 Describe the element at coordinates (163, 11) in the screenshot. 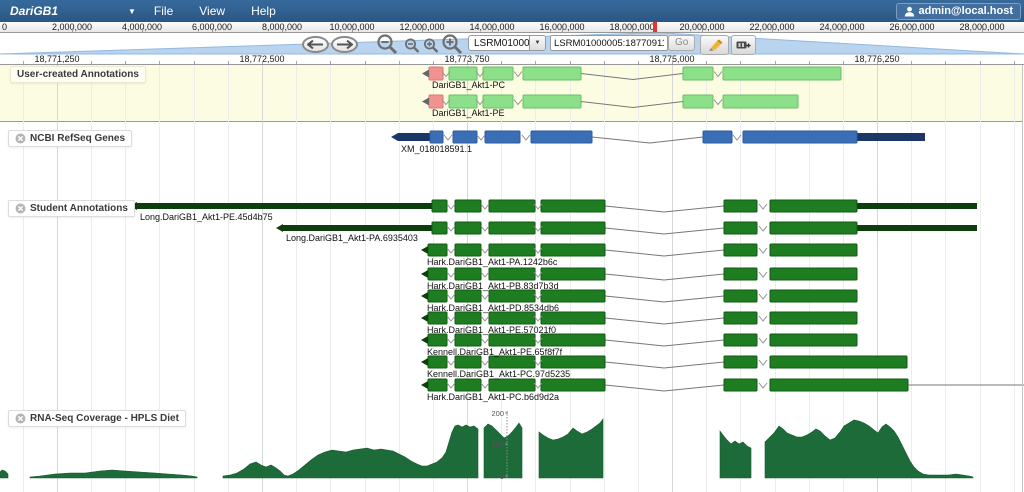

I see `menu-file: File` at that location.